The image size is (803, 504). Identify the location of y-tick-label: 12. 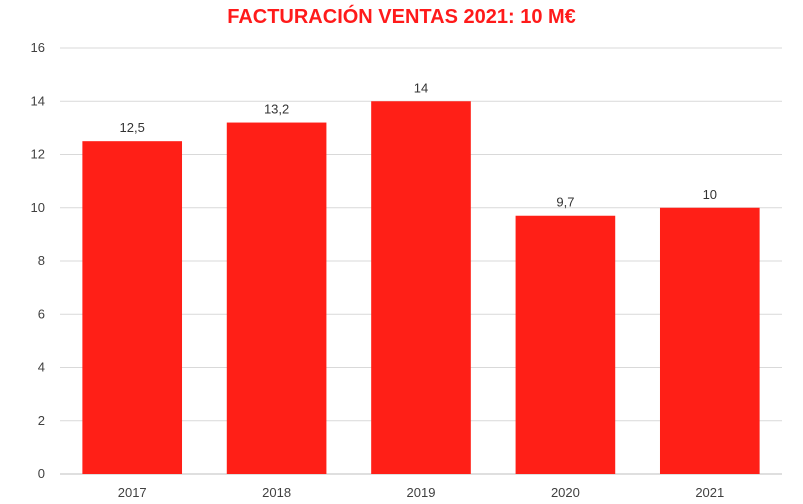
(38, 154).